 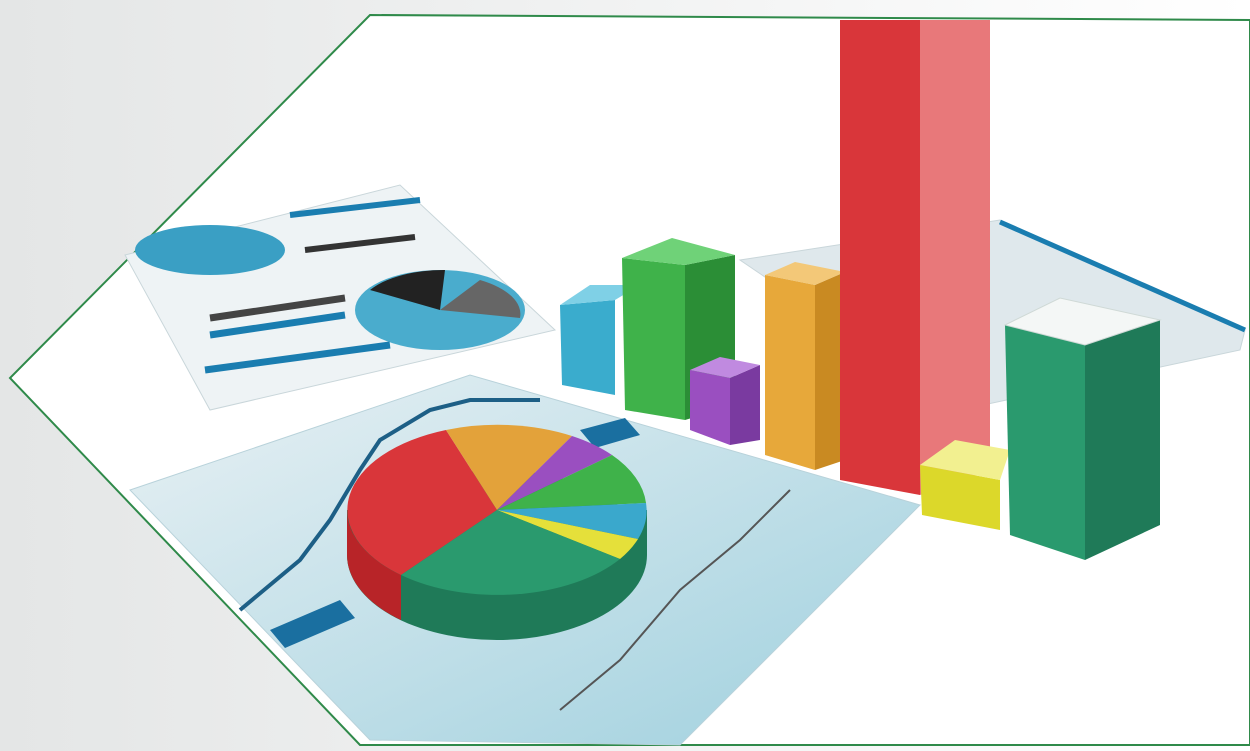 What do you see at coordinates (1122, 276) in the screenshot?
I see `paper-edge` at bounding box center [1122, 276].